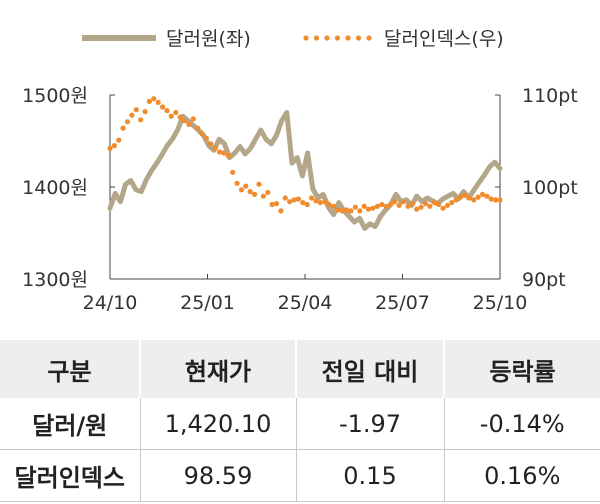  What do you see at coordinates (544, 280) in the screenshot?
I see `right-tick-label: 90pt` at bounding box center [544, 280].